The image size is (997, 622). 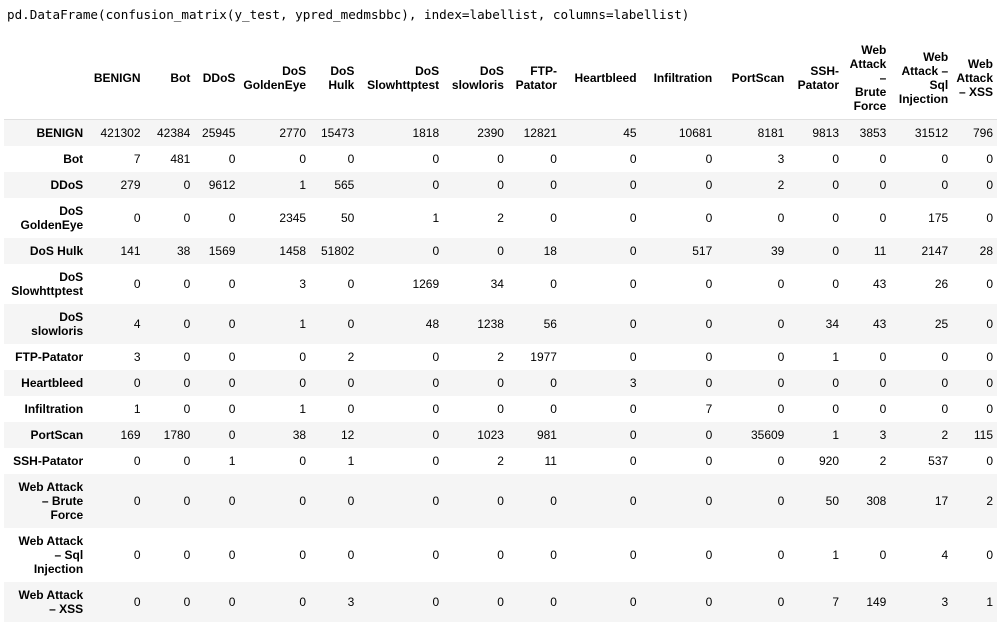 What do you see at coordinates (945, 554) in the screenshot?
I see `matrix-cell: 4` at bounding box center [945, 554].